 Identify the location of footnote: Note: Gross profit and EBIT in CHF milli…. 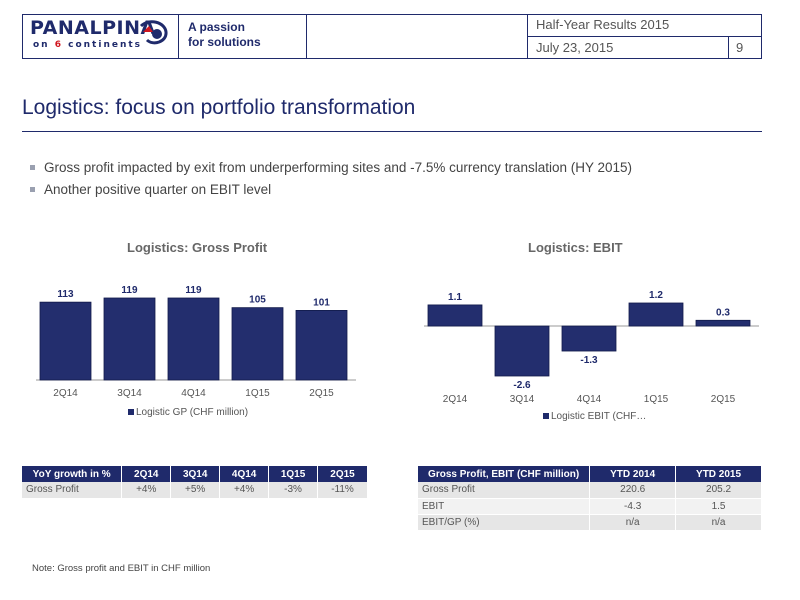
(121, 568).